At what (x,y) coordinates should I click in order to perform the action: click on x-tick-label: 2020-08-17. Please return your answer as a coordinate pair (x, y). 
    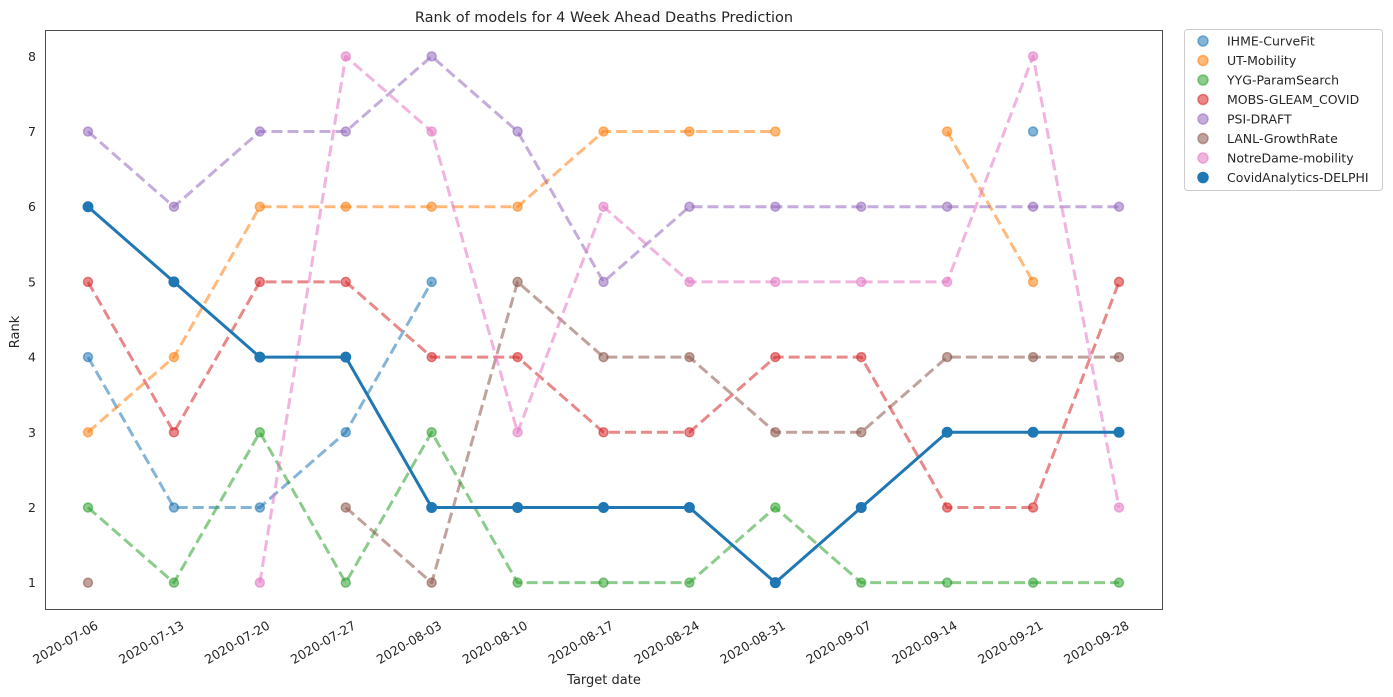
    Looking at the image, I should click on (581, 642).